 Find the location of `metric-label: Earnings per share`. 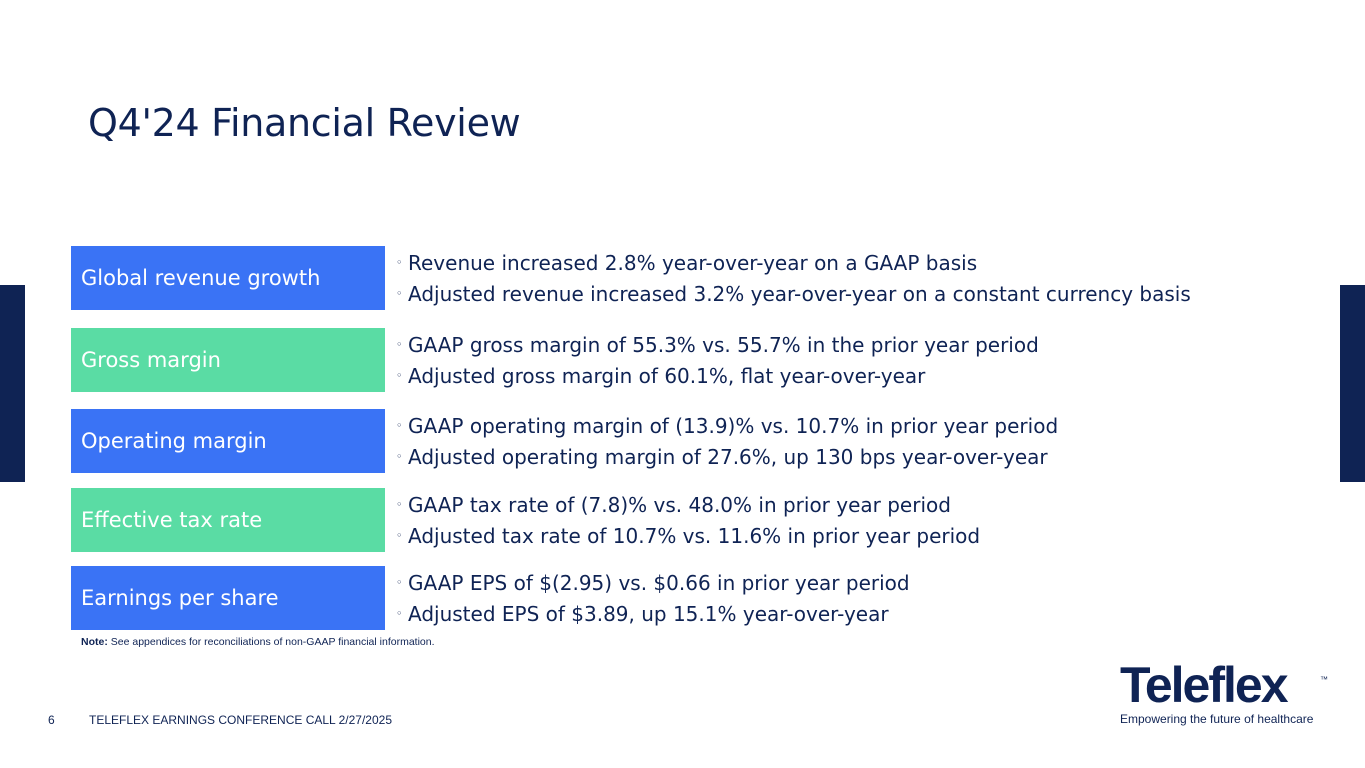

metric-label: Earnings per share is located at coordinates (228, 598).